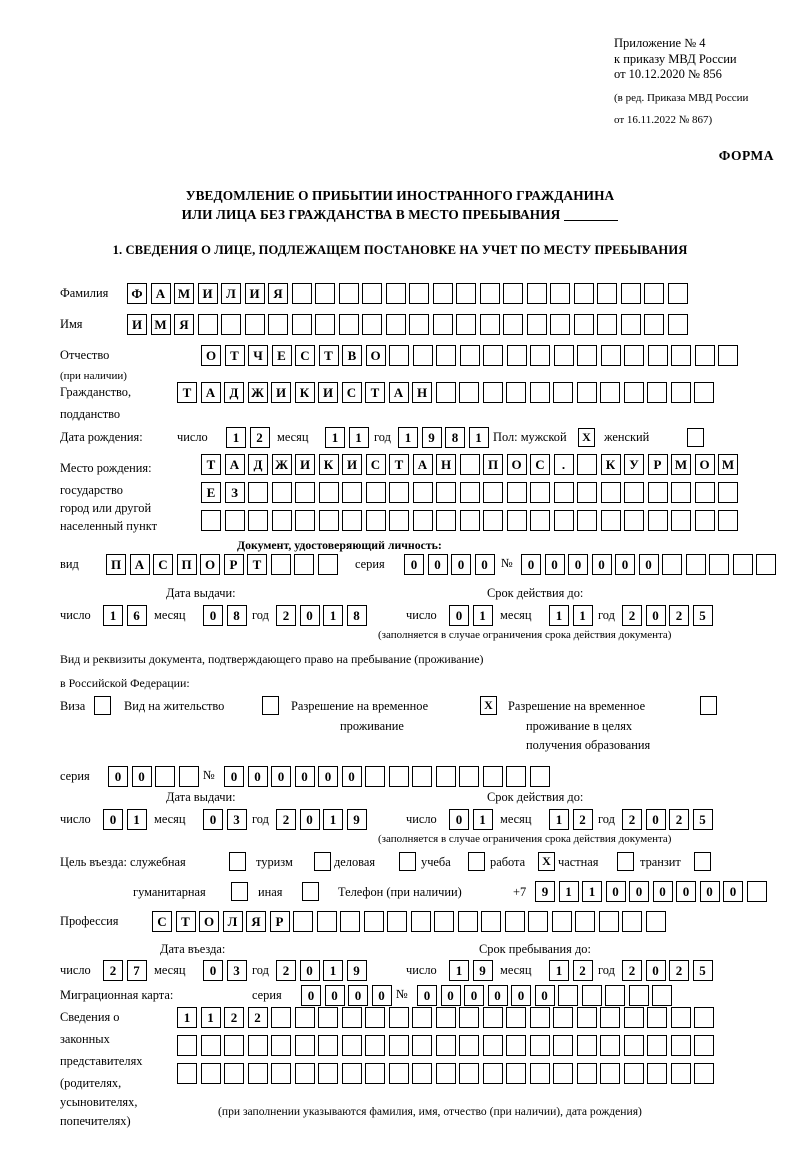  What do you see at coordinates (702, 864) in the screenshot?
I see `purpose-transit-checkbox` at bounding box center [702, 864].